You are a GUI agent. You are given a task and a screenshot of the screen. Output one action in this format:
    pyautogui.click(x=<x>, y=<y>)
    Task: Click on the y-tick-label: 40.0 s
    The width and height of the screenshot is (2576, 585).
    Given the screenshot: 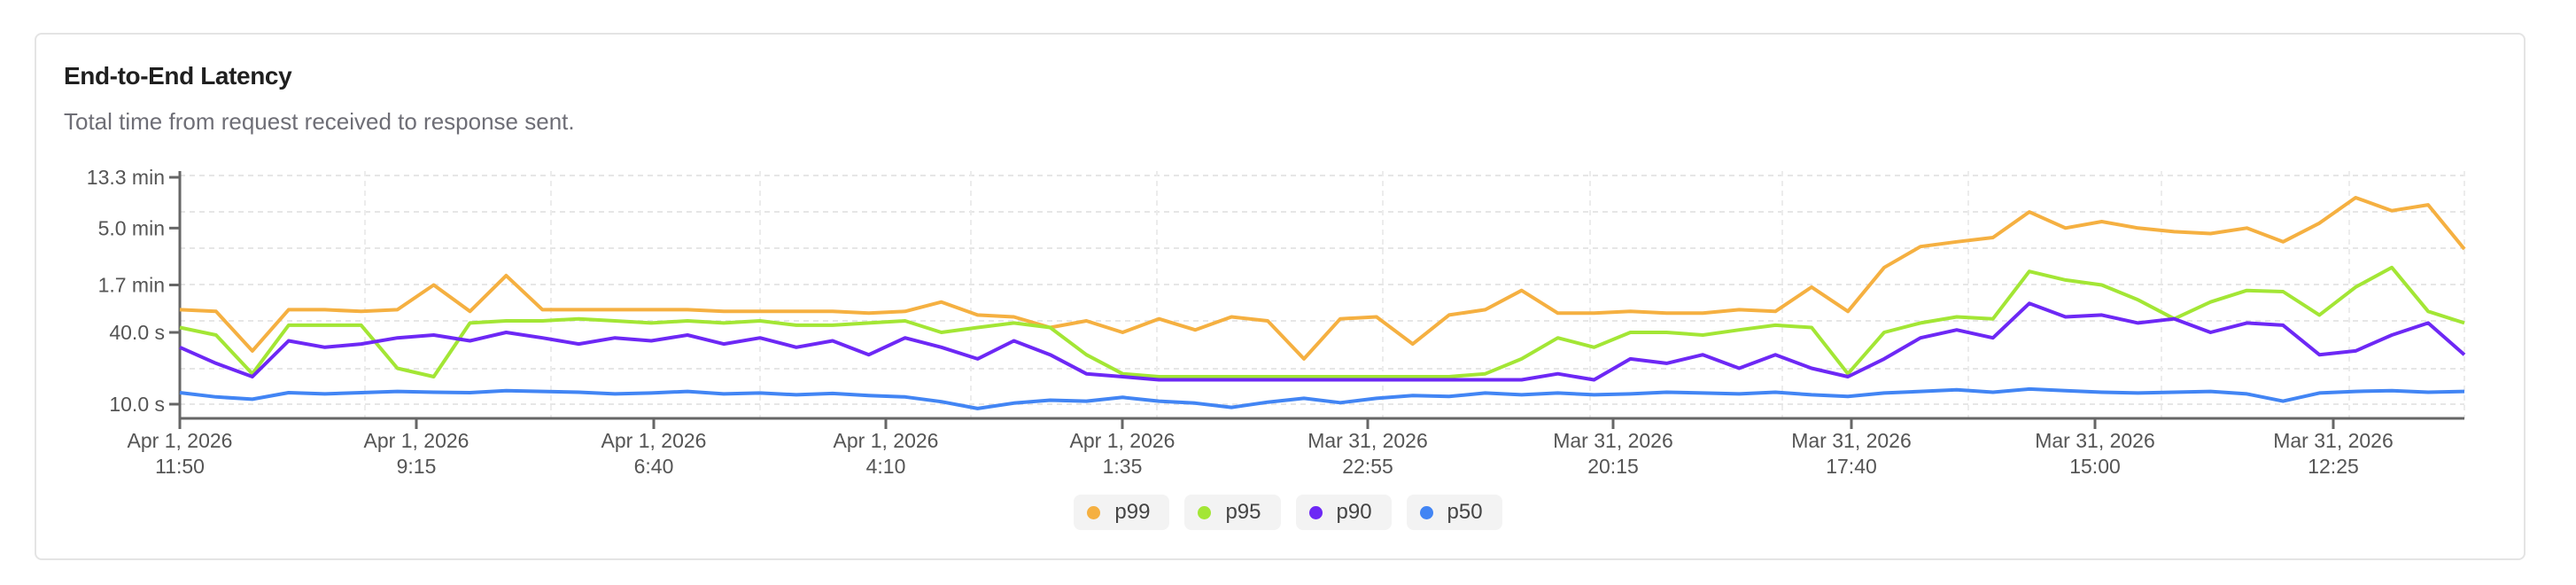 What is the action you would take?
    pyautogui.click(x=137, y=332)
    